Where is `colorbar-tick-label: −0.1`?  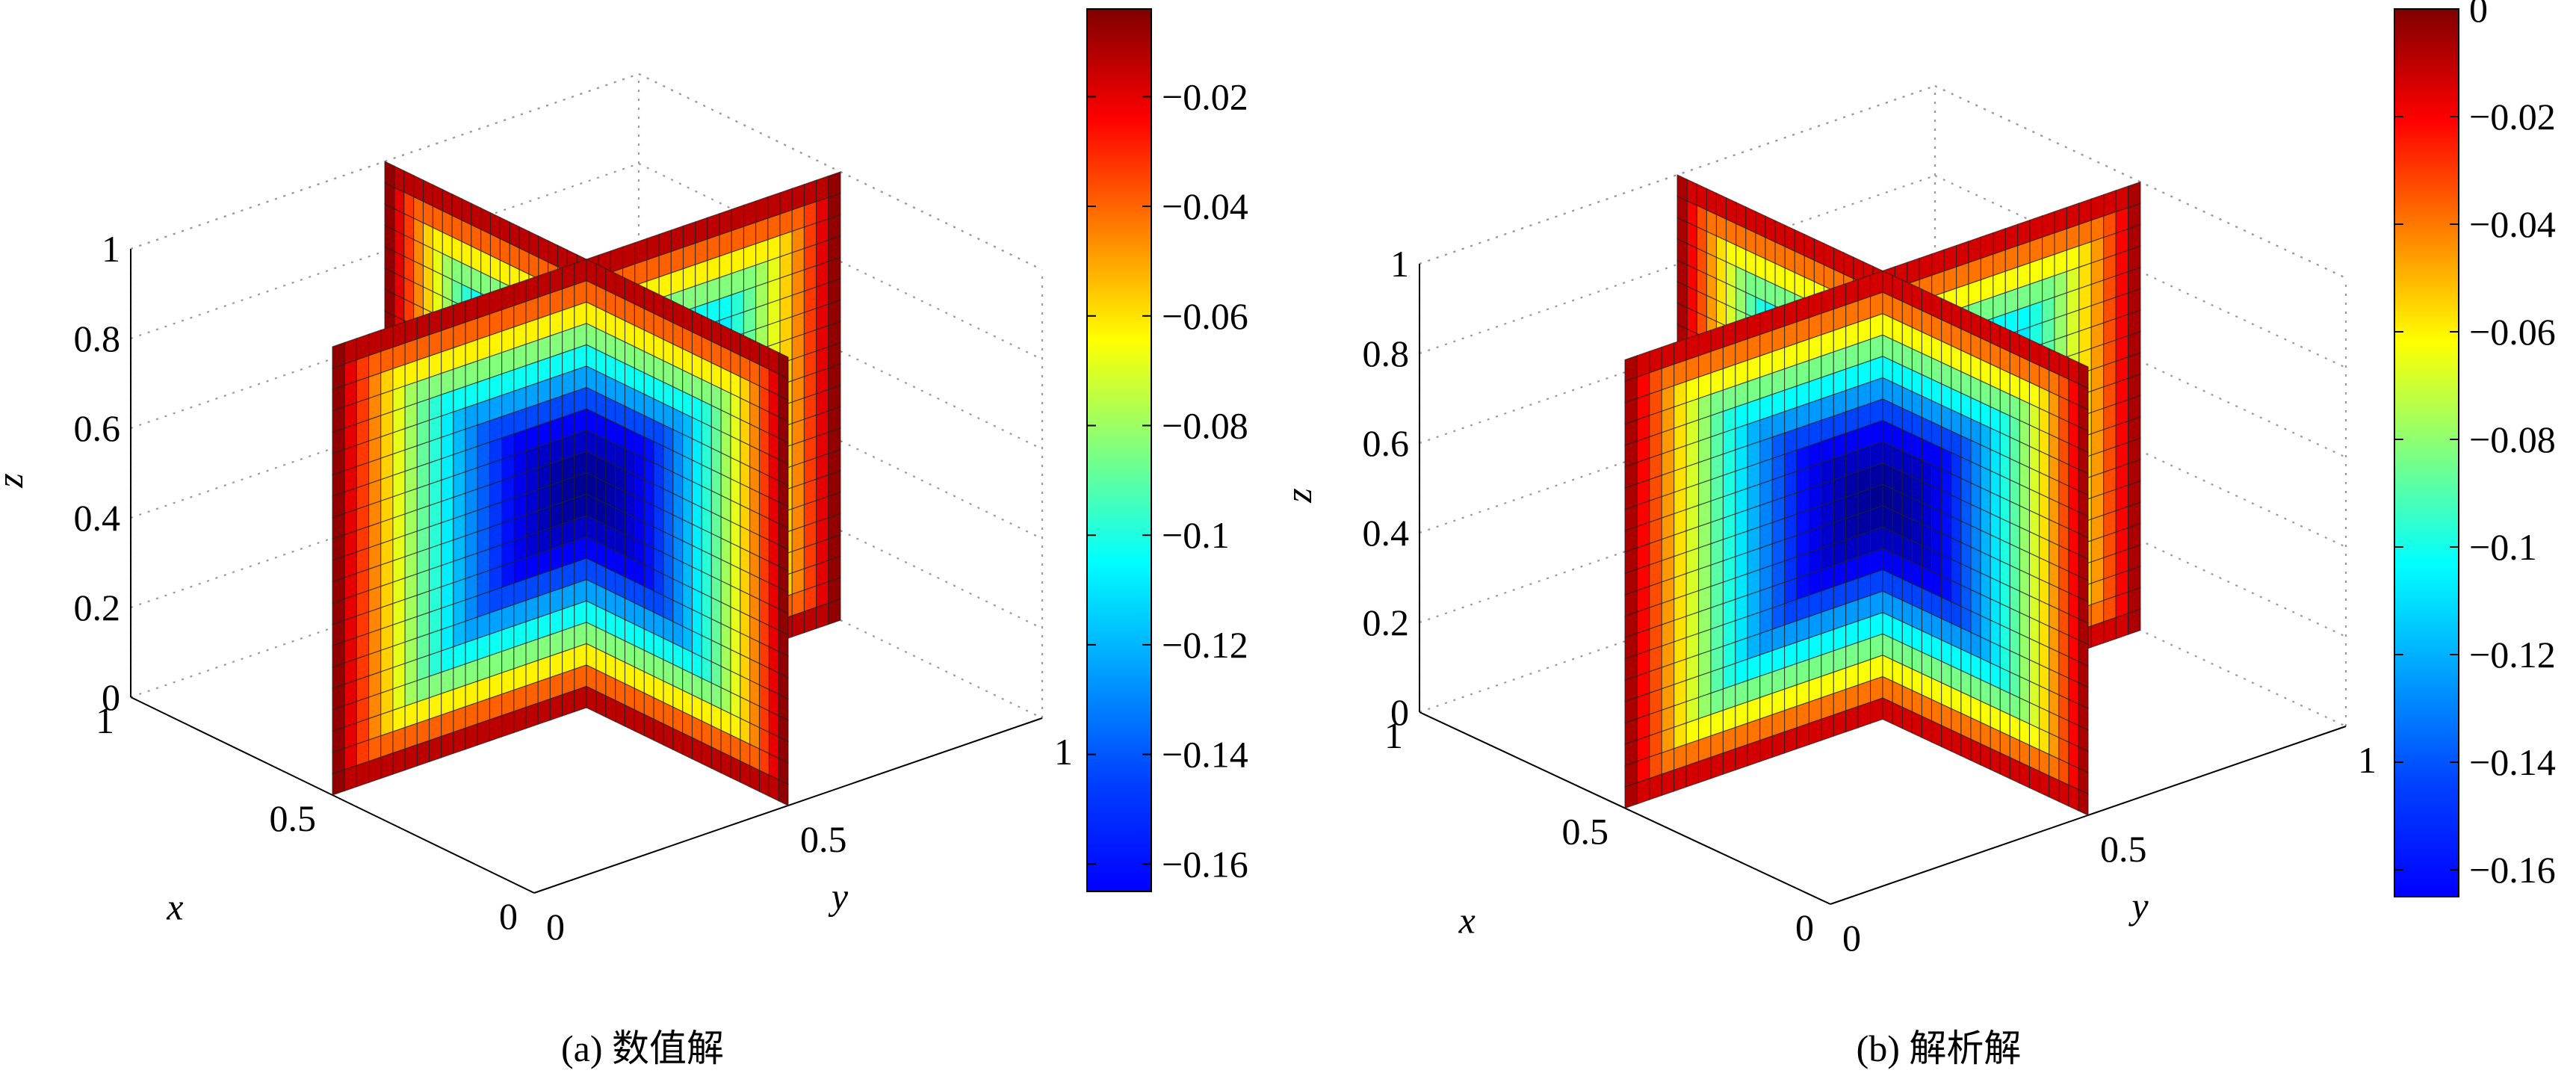 colorbar-tick-label: −0.1 is located at coordinates (1196, 535).